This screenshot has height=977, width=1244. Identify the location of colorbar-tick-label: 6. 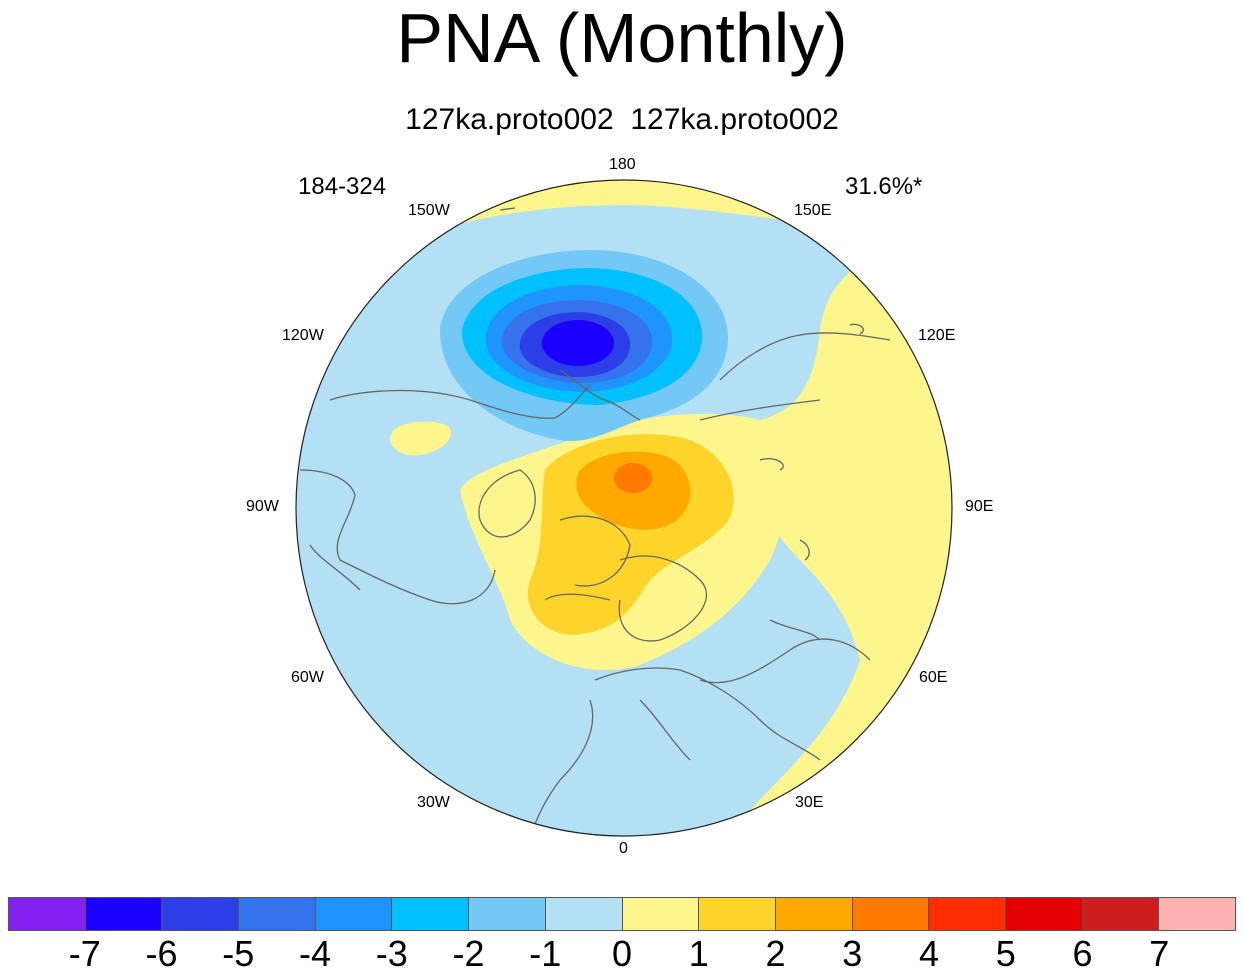
(1082, 953).